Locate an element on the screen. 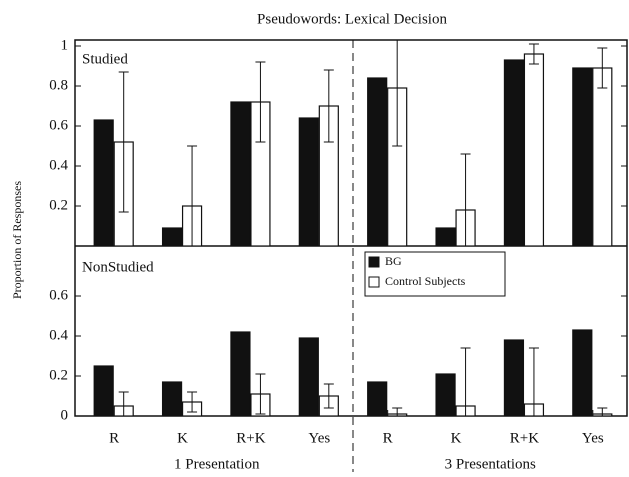 Image resolution: width=629 pixels, height=477 pixels. legend-box is located at coordinates (435, 274).